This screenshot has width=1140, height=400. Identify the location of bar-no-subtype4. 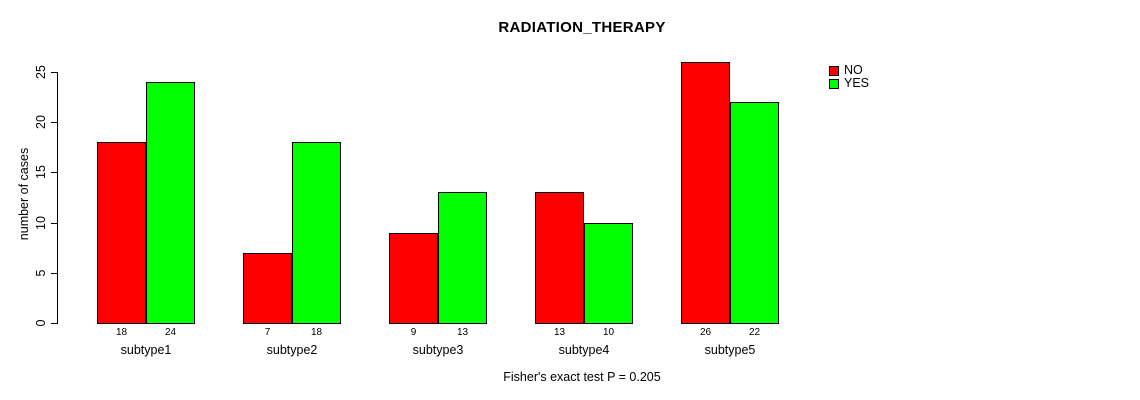
(559, 258).